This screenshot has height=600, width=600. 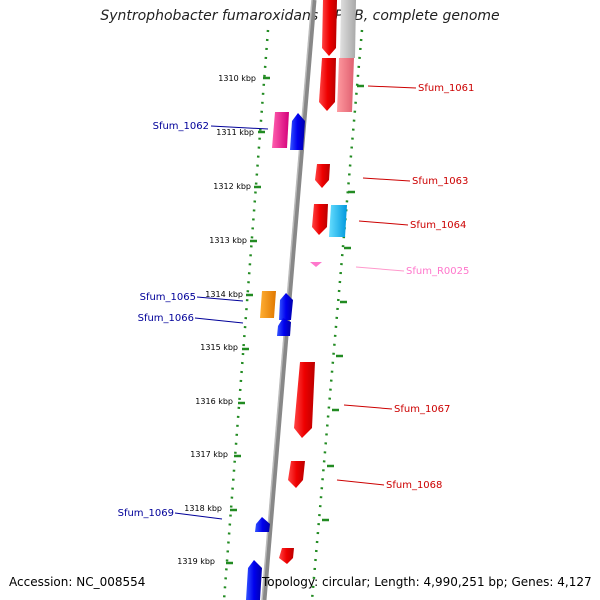 What do you see at coordinates (254, 580) in the screenshot?
I see `gene-arrow-bottom-blue` at bounding box center [254, 580].